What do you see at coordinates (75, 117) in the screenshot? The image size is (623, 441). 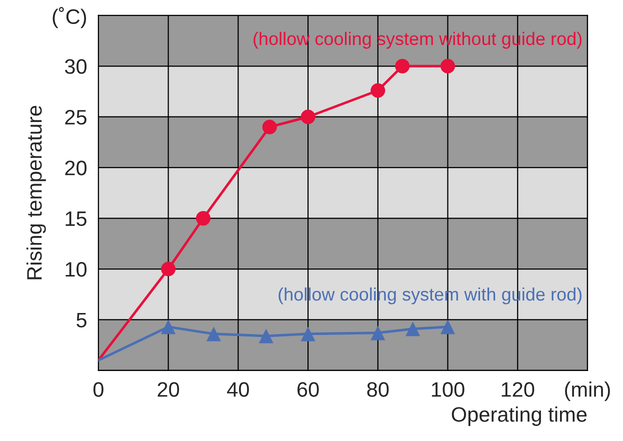 I see `y-tick-label: 25` at bounding box center [75, 117].